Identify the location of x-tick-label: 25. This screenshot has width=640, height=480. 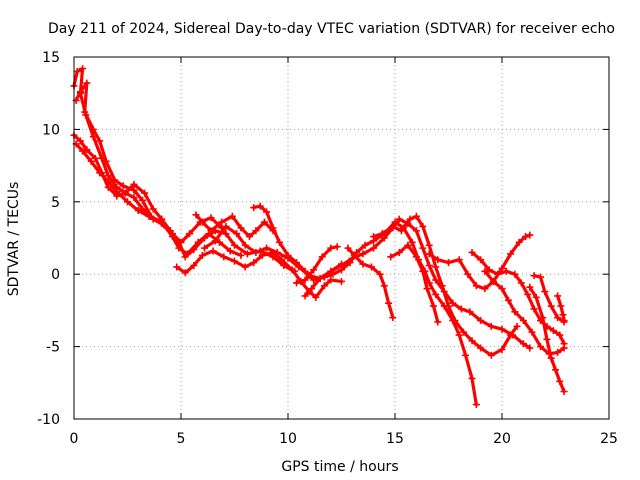
(609, 439).